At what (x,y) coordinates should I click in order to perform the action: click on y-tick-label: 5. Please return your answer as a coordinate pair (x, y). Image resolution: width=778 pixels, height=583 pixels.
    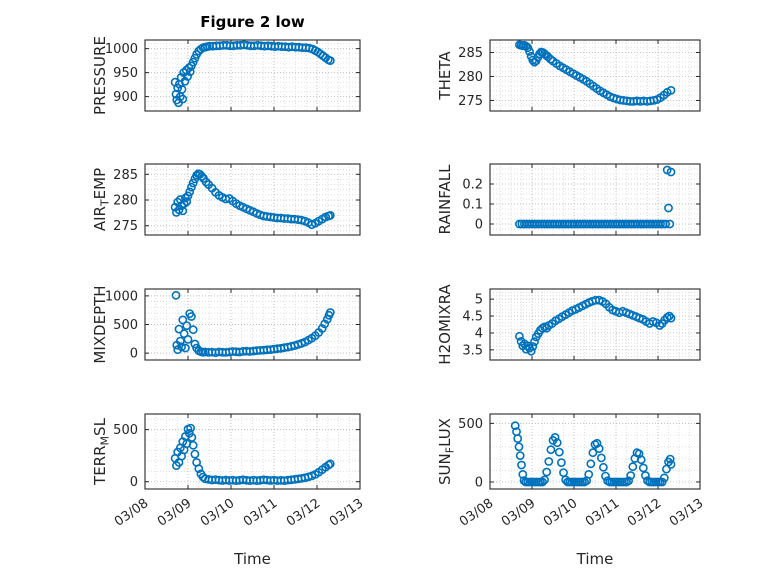
    Looking at the image, I should click on (479, 300).